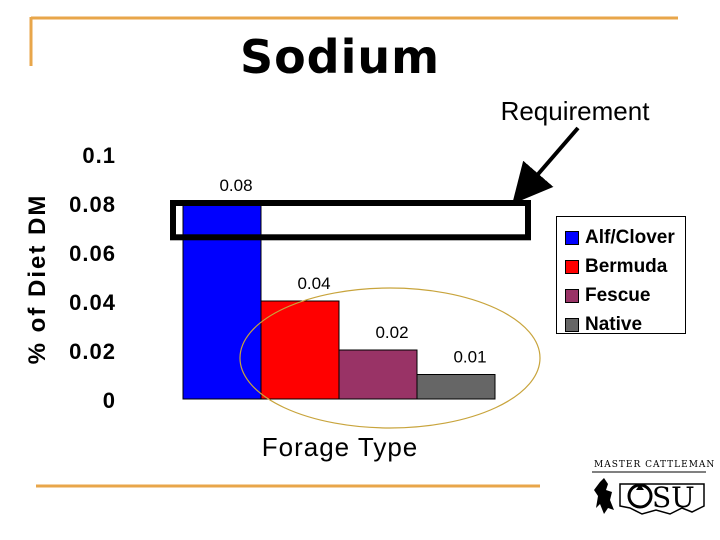 The height and width of the screenshot is (540, 720). I want to click on bar-value-label: 0.01, so click(469, 357).